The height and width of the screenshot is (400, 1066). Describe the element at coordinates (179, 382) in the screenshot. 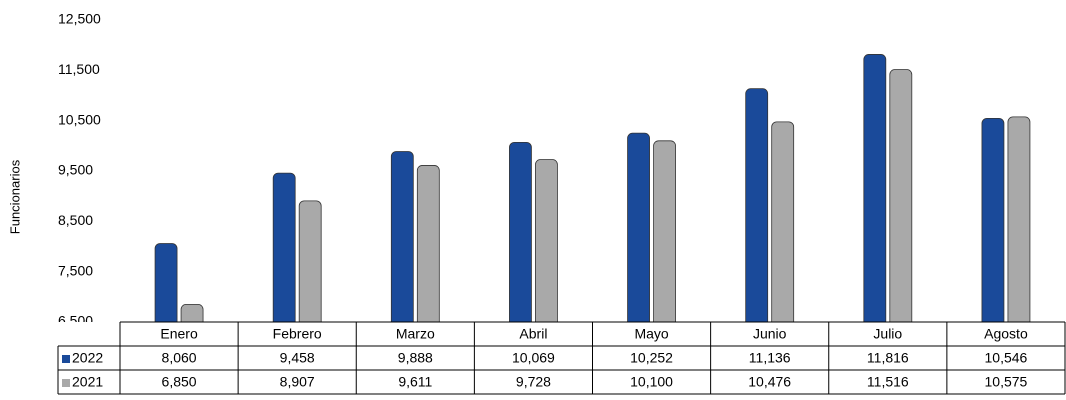

I see `table-value: 6,850` at that location.